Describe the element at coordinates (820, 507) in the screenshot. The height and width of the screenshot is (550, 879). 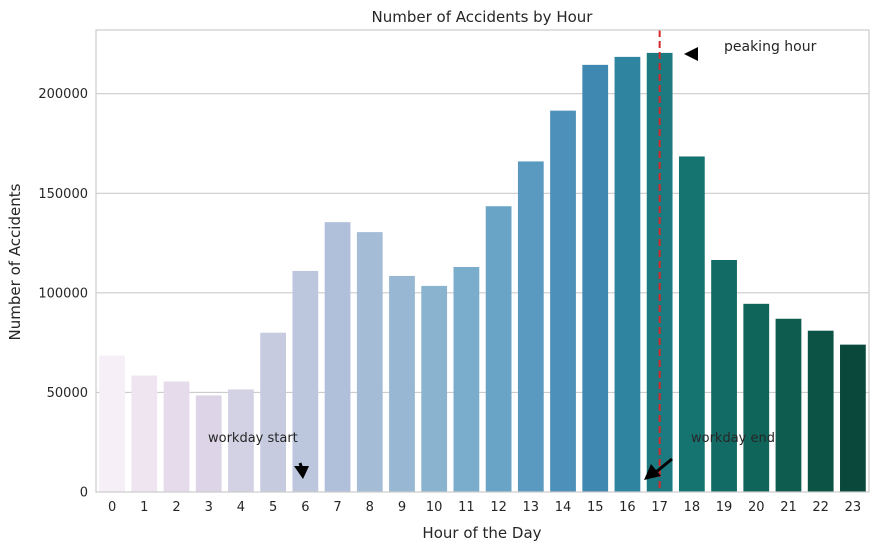
I see `x-tick-label: 22` at that location.